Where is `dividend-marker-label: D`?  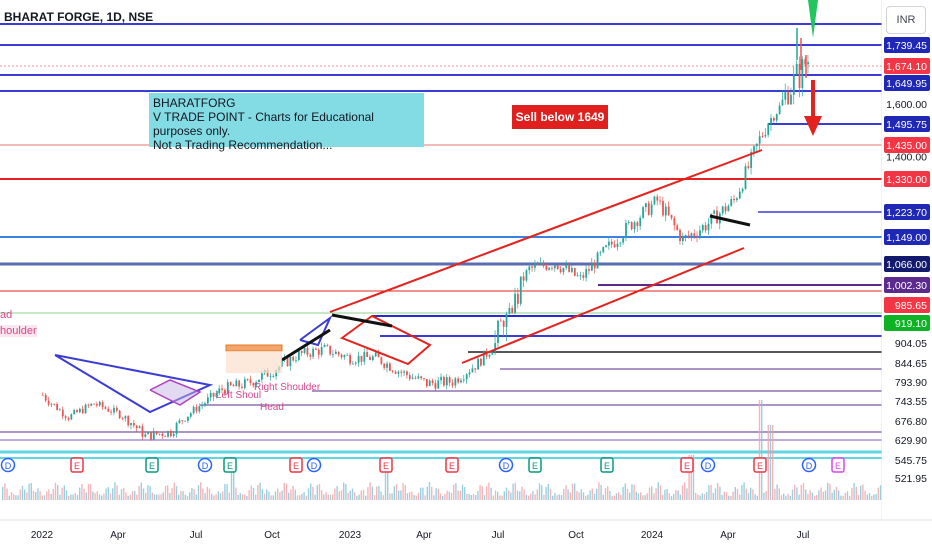 dividend-marker-label: D is located at coordinates (809, 466).